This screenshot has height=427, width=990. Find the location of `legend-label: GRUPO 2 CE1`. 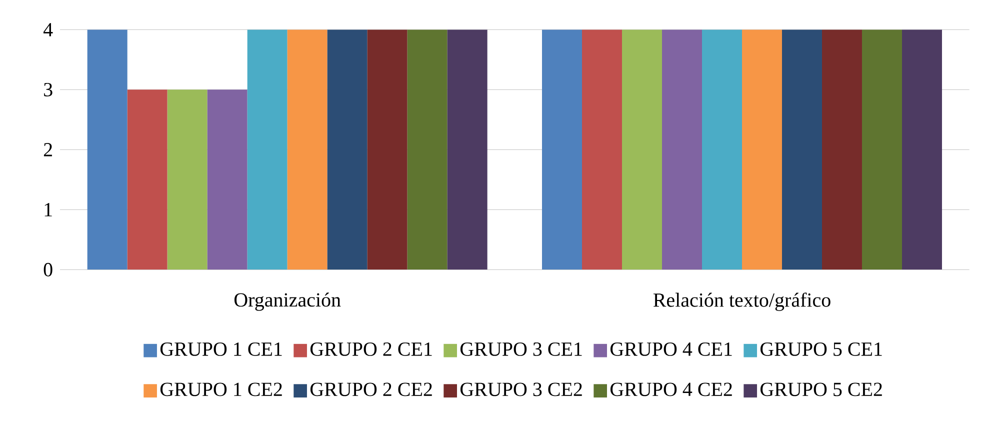

legend-label: GRUPO 2 CE1 is located at coordinates (371, 349).